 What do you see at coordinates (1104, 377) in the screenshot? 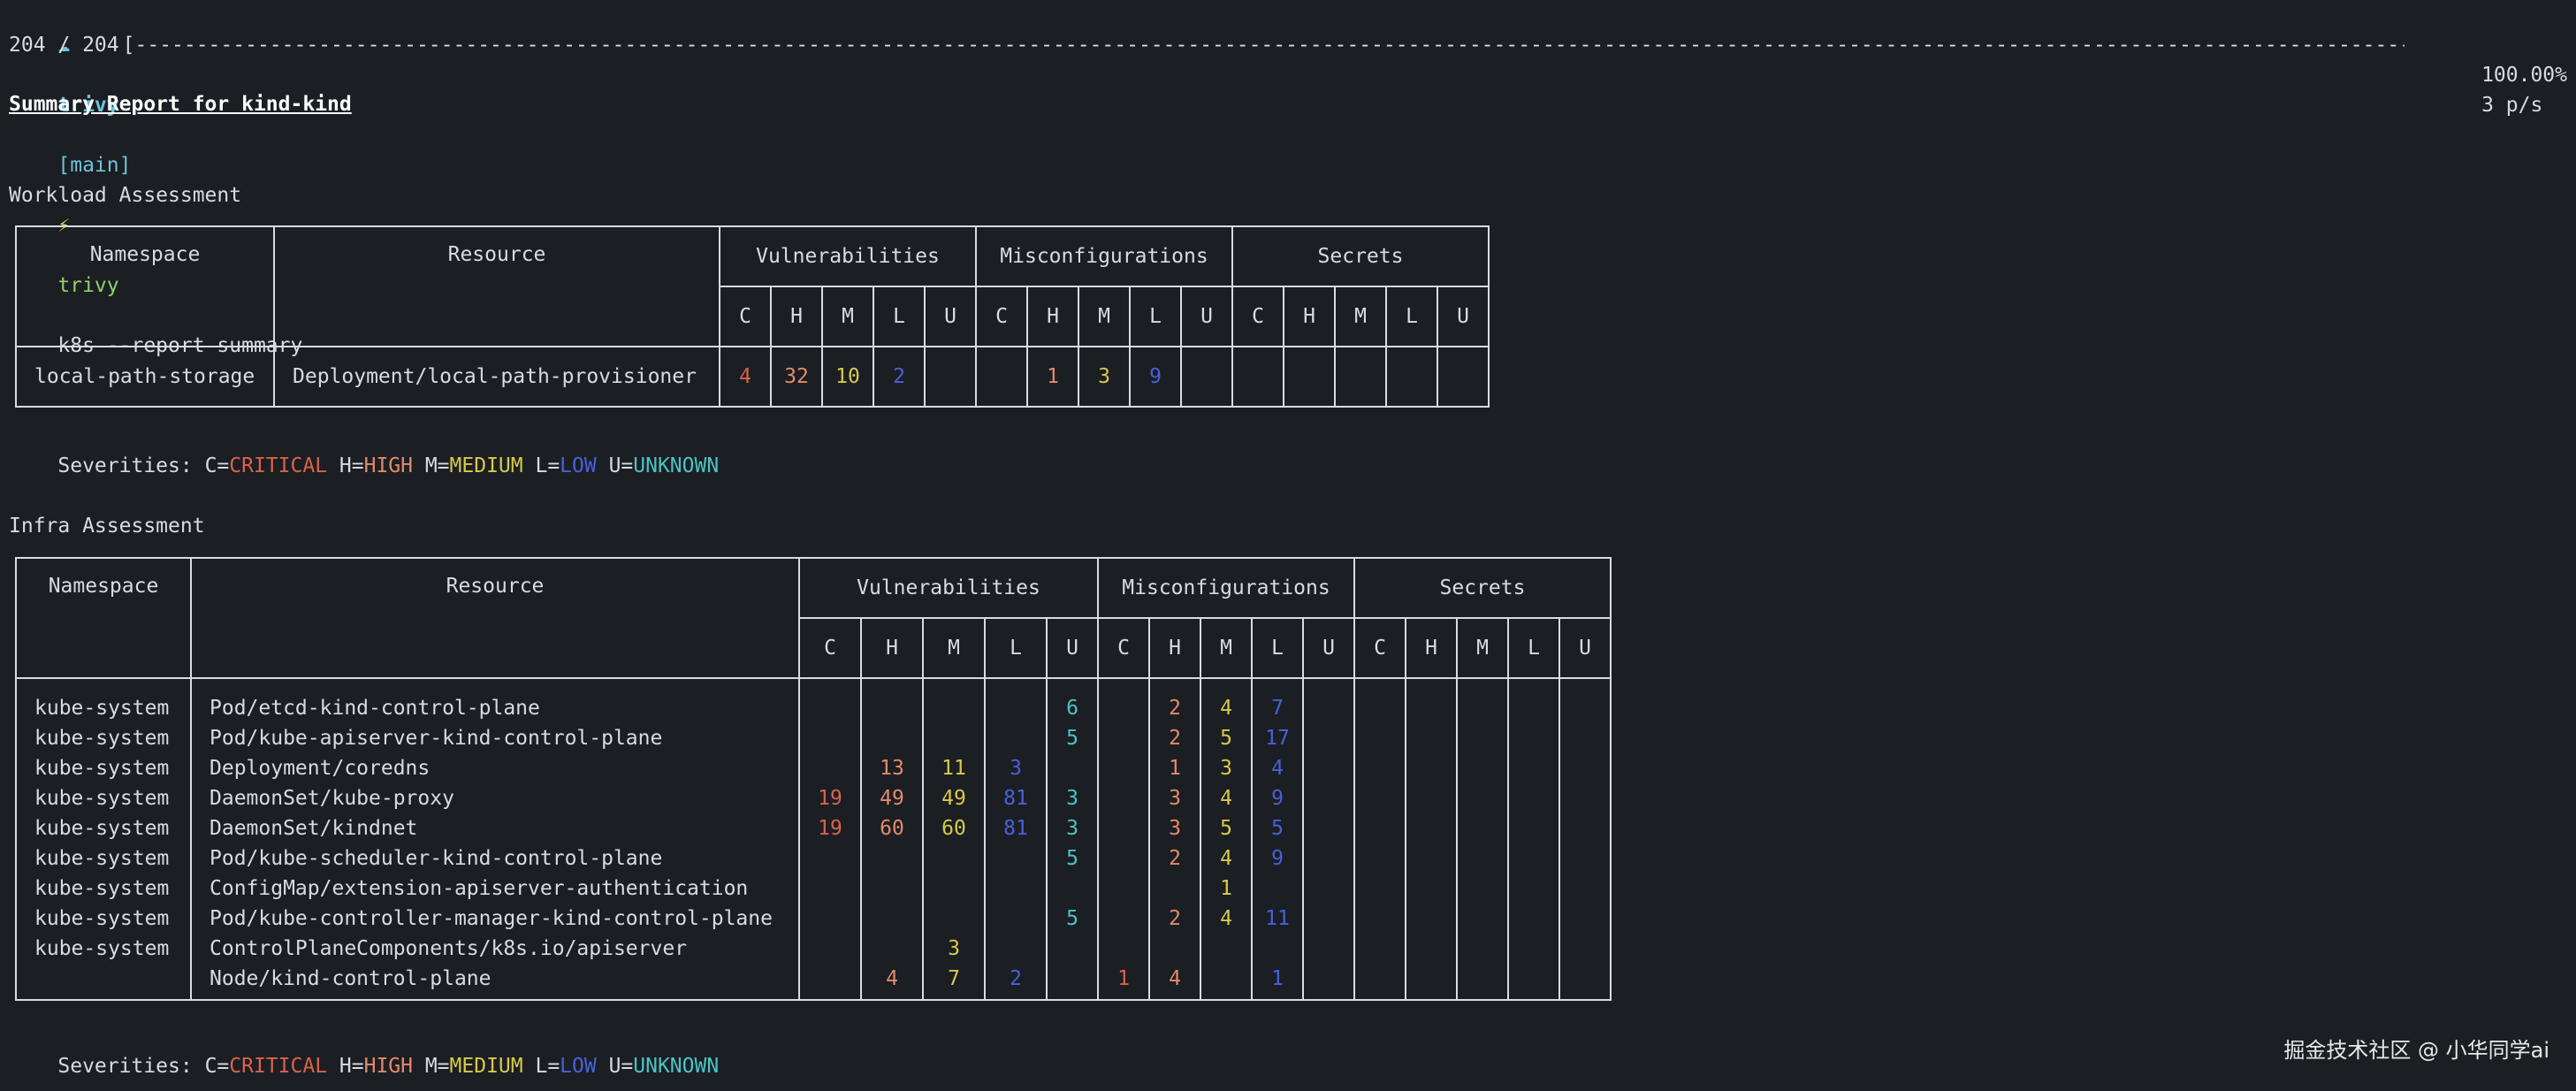
I see `misconf-medium-column: 3` at bounding box center [1104, 377].